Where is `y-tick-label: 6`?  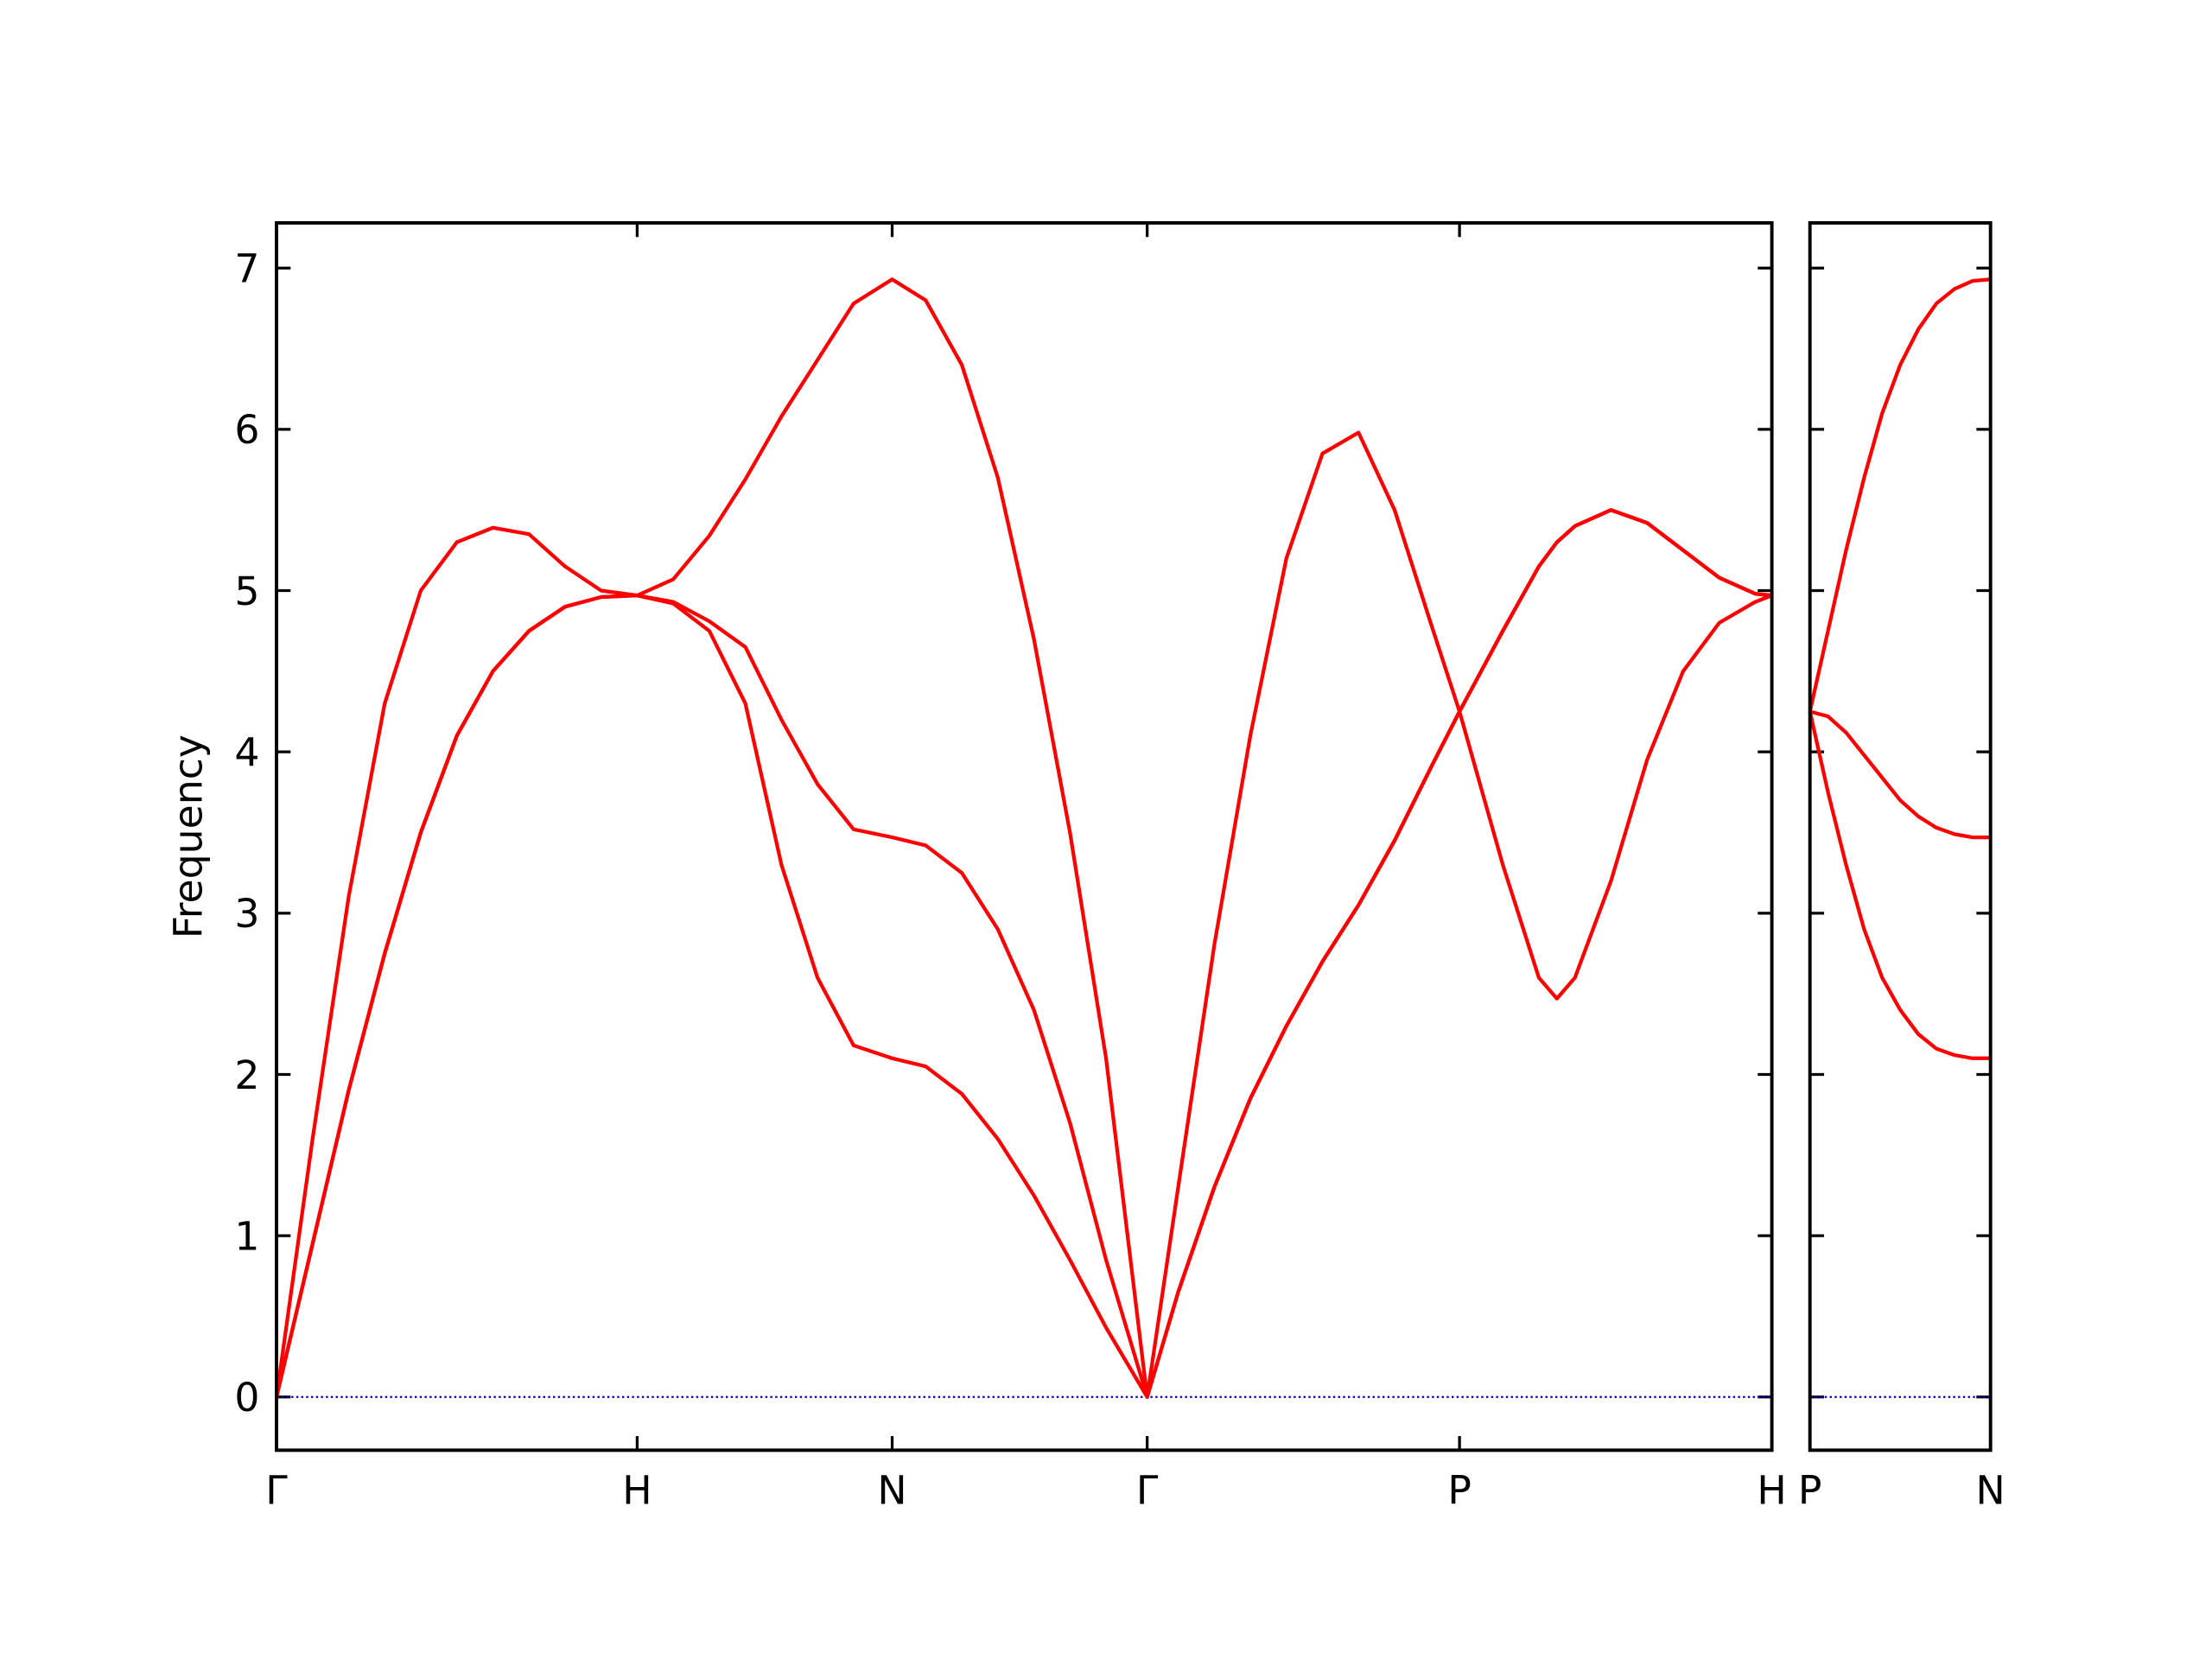 y-tick-label: 6 is located at coordinates (246, 430).